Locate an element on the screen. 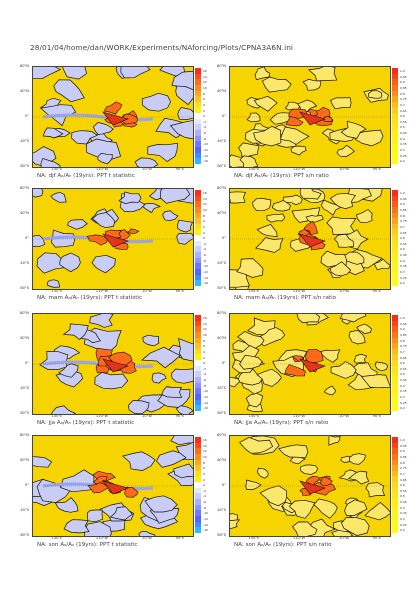 Image resolution: width=416 pixels, height=589 pixels. lon-tick-label: 10°W is located at coordinates (344, 538).